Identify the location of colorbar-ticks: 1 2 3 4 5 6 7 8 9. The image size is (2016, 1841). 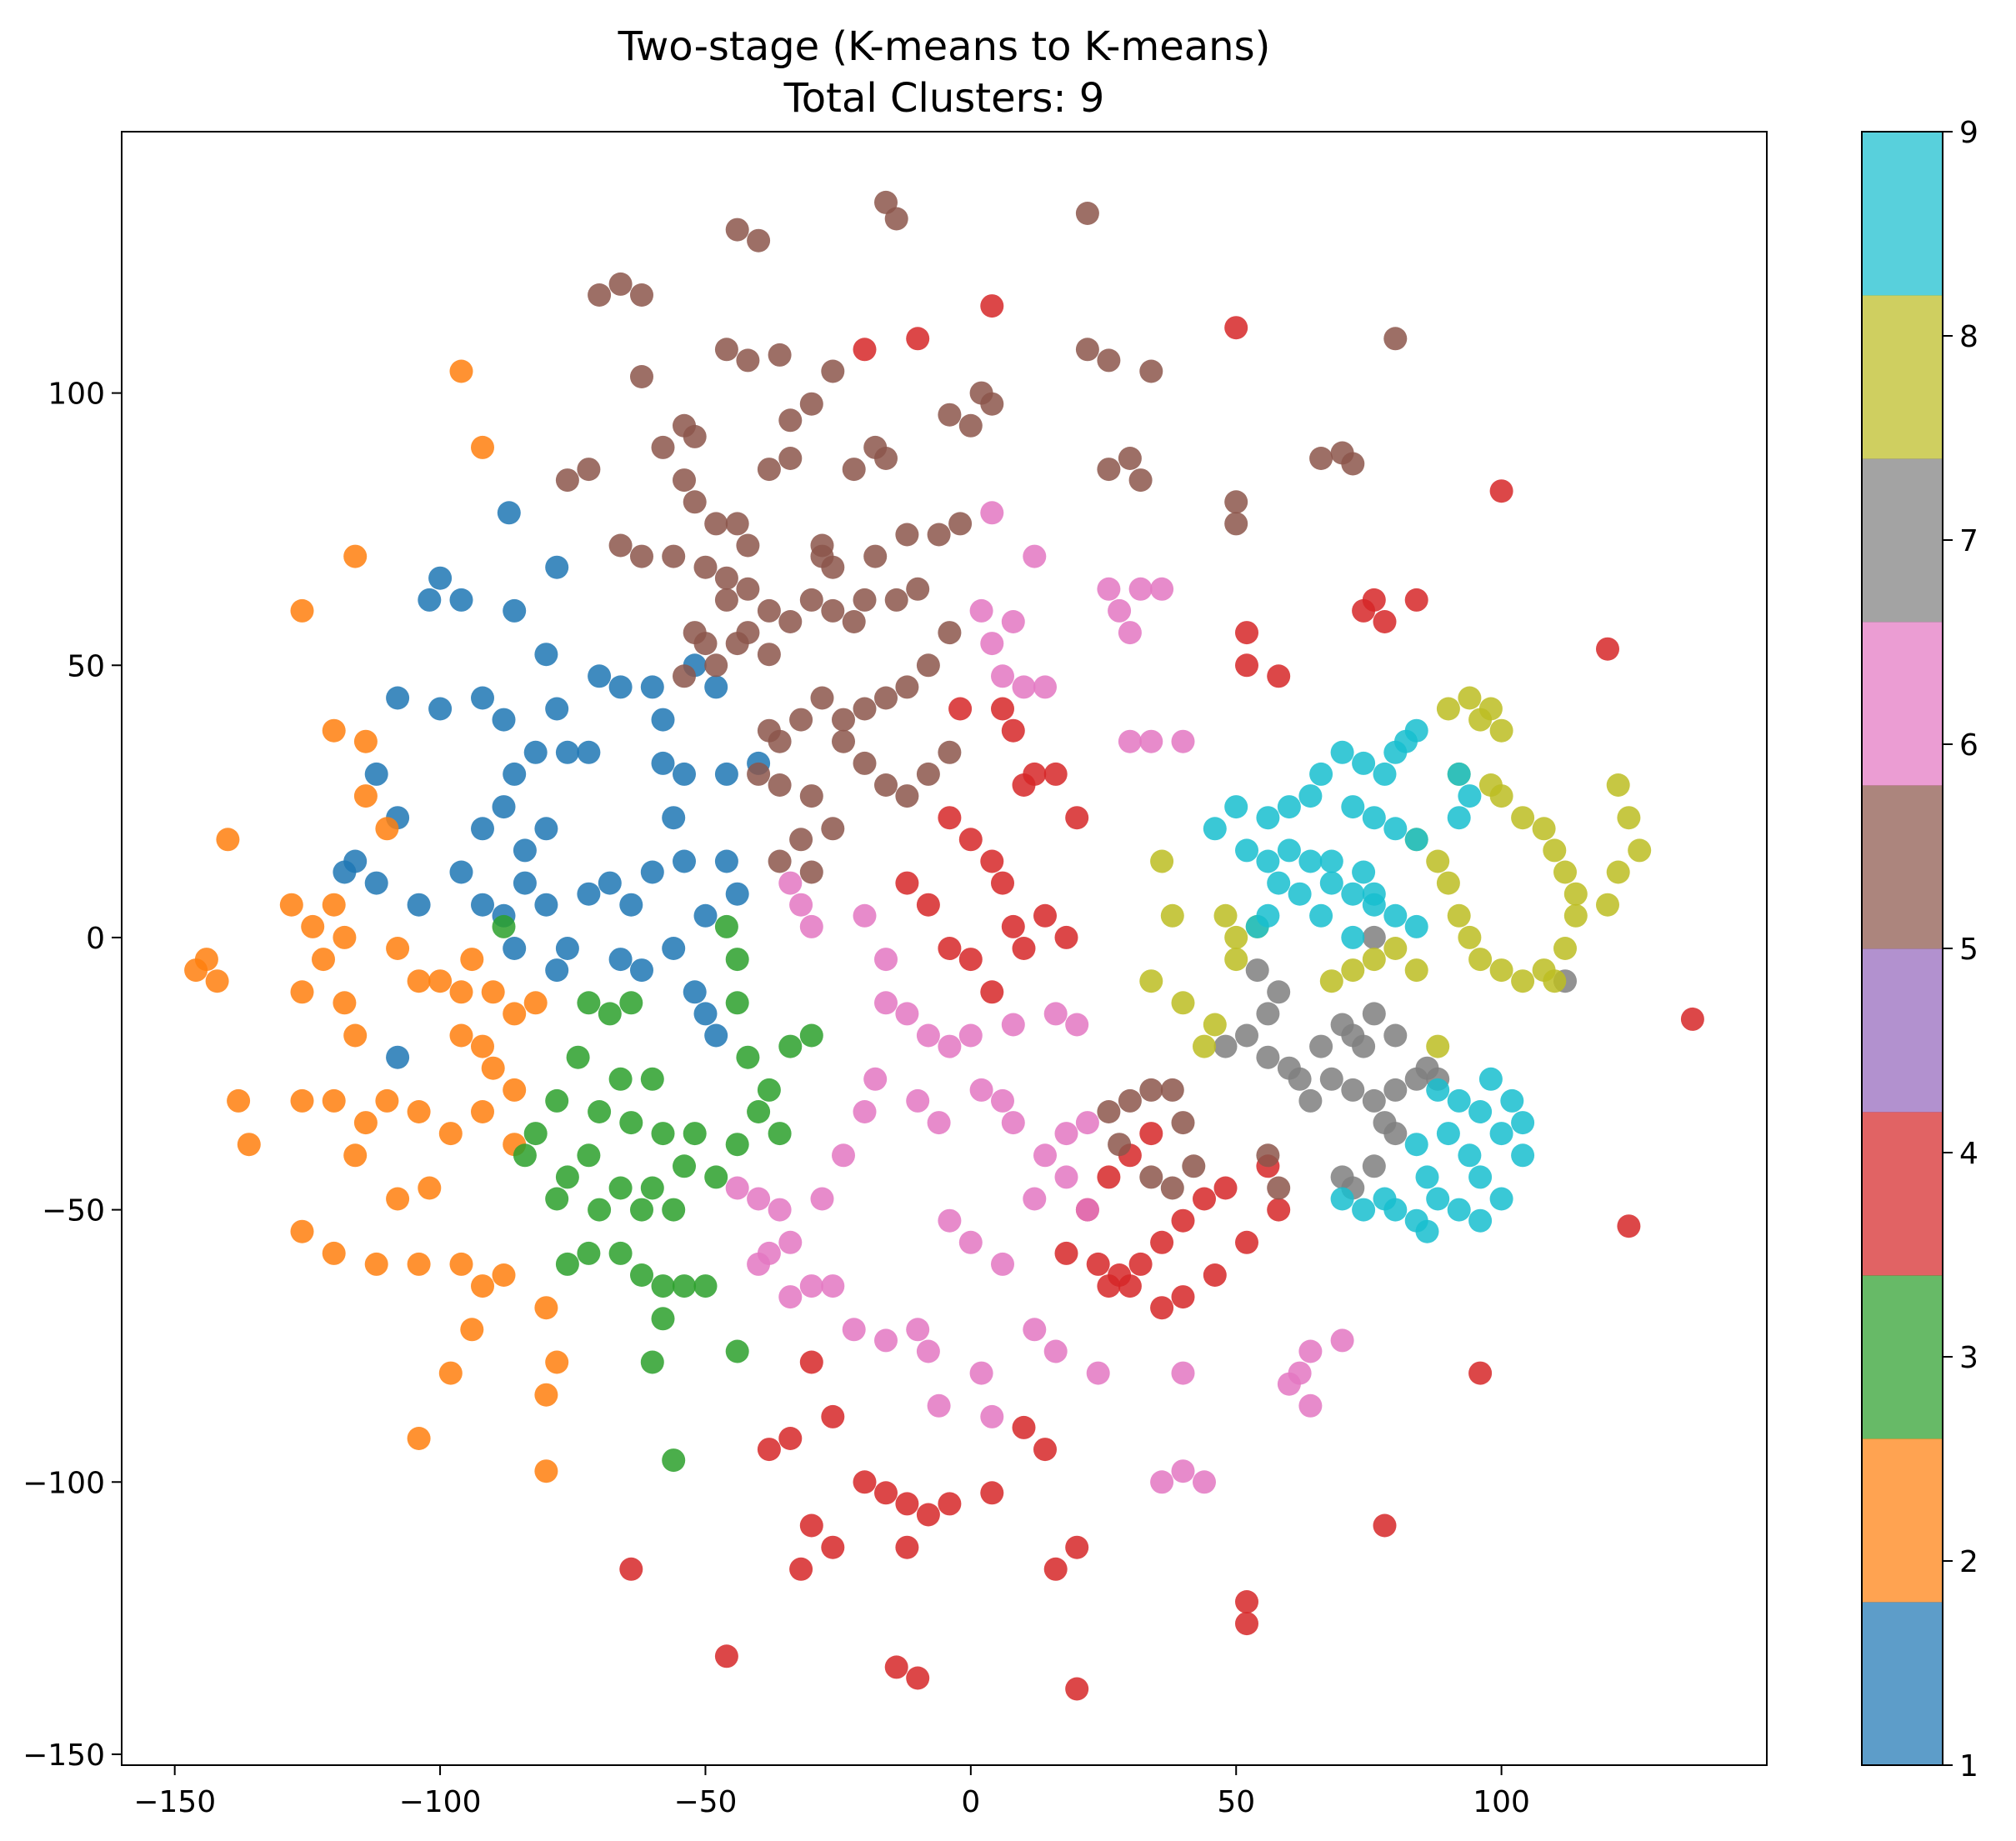
(1961, 949).